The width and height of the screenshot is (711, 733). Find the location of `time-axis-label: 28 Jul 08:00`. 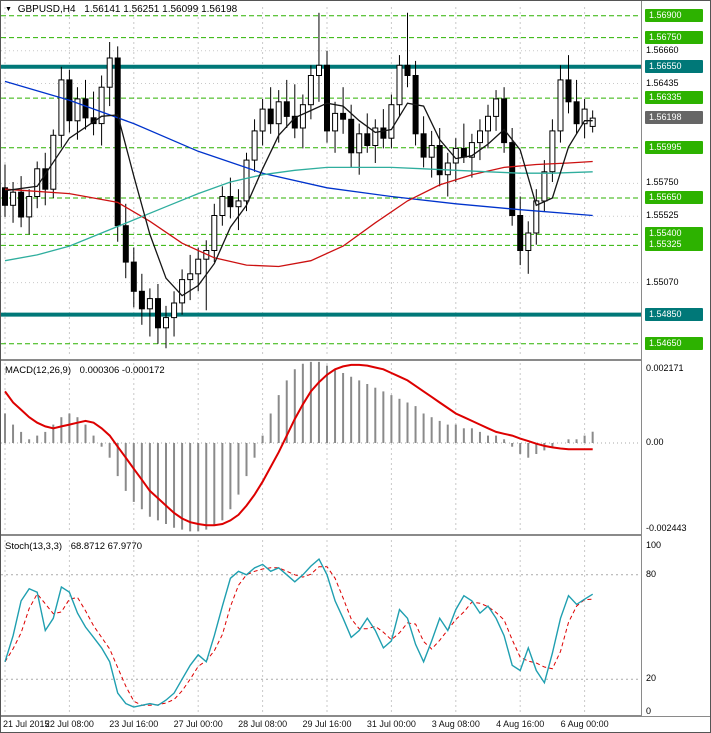

time-axis-label: 28 Jul 08:00 is located at coordinates (263, 724).